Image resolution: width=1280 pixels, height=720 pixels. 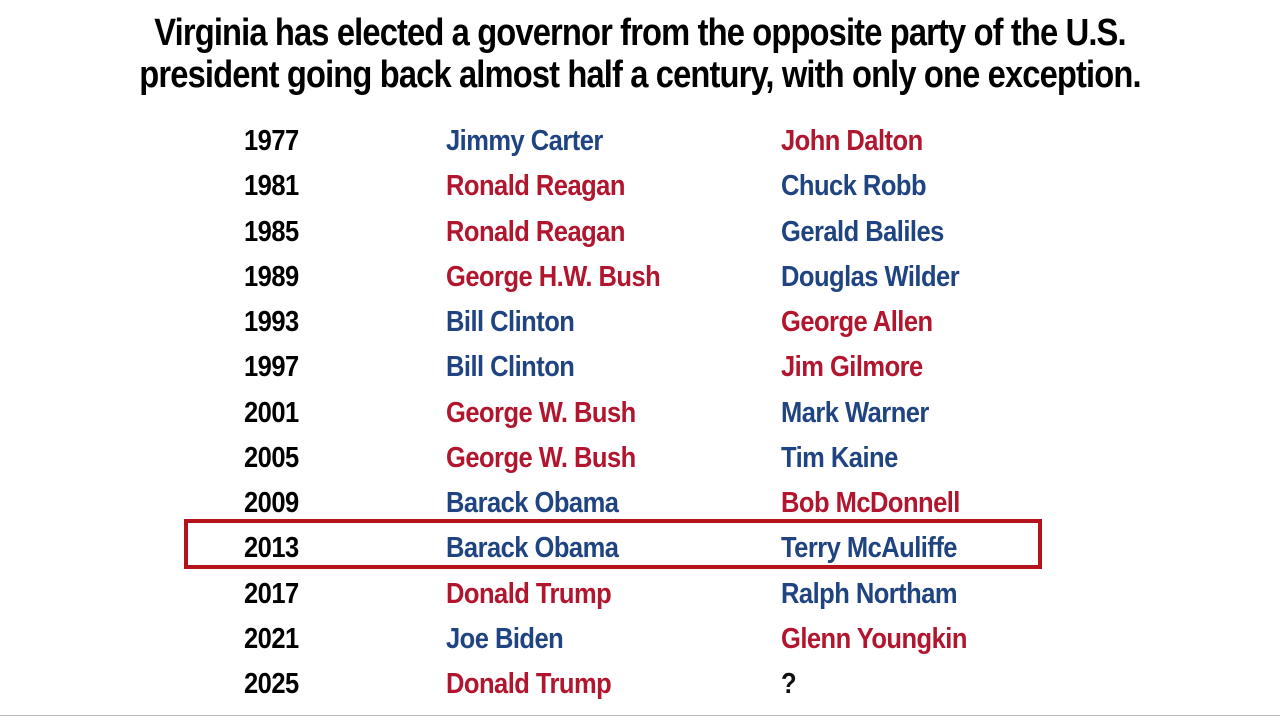 What do you see at coordinates (271, 684) in the screenshot?
I see `year-cell: 2025` at bounding box center [271, 684].